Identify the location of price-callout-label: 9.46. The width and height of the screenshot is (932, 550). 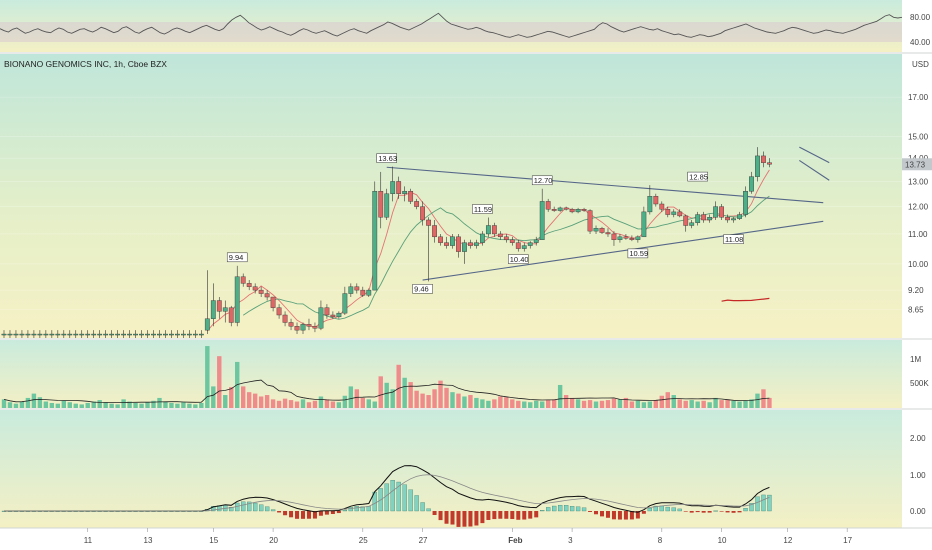
(421, 289).